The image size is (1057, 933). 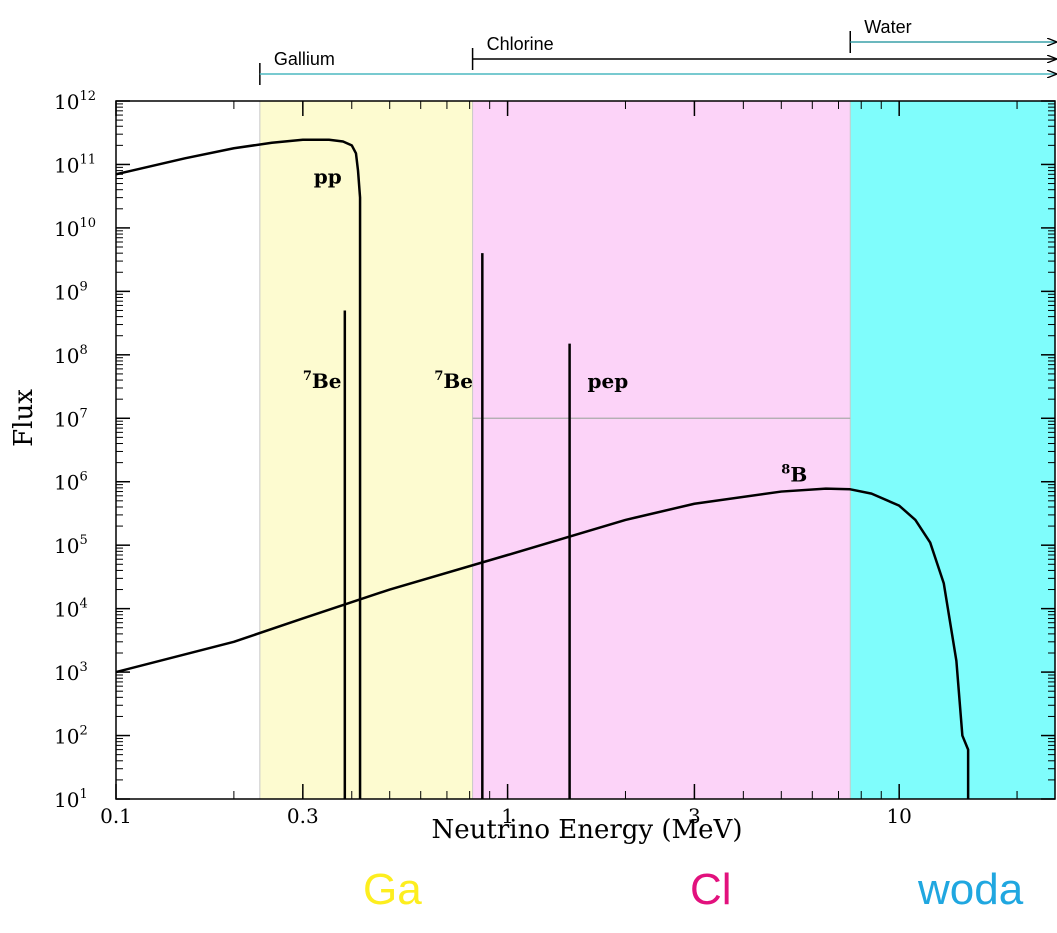 What do you see at coordinates (71, 418) in the screenshot?
I see `y-tick-label: 10⁷` at bounding box center [71, 418].